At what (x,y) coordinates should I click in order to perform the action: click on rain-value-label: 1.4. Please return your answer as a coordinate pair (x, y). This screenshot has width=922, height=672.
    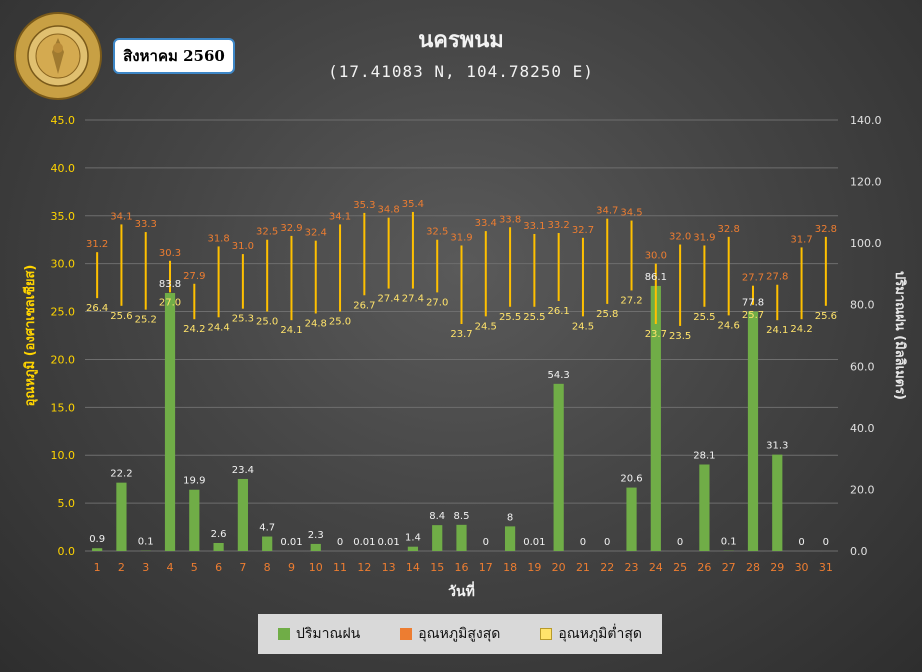
    Looking at the image, I should click on (413, 538).